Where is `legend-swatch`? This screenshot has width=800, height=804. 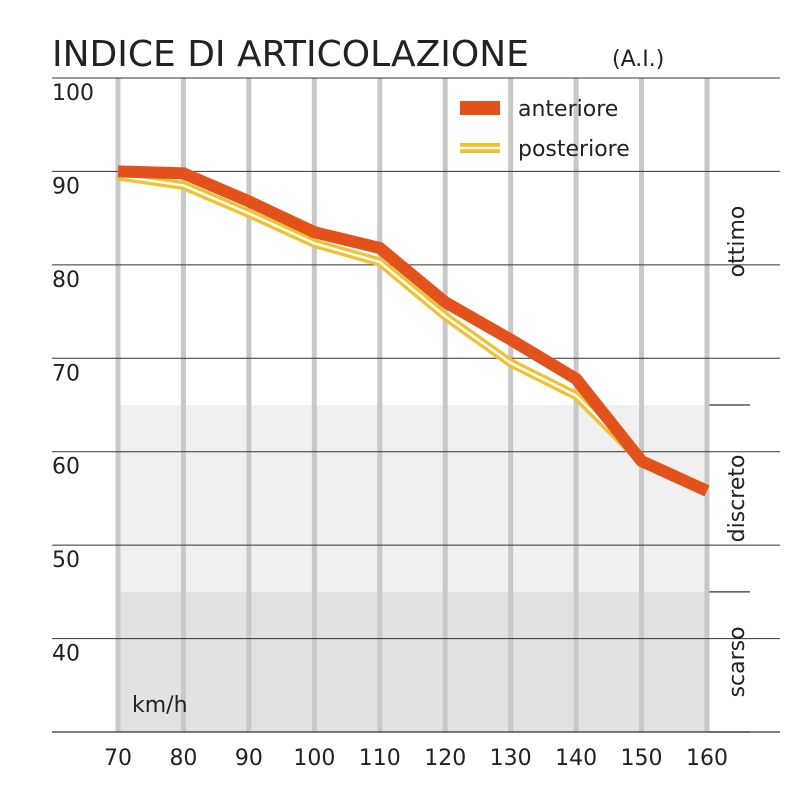
legend-swatch is located at coordinates (480, 108).